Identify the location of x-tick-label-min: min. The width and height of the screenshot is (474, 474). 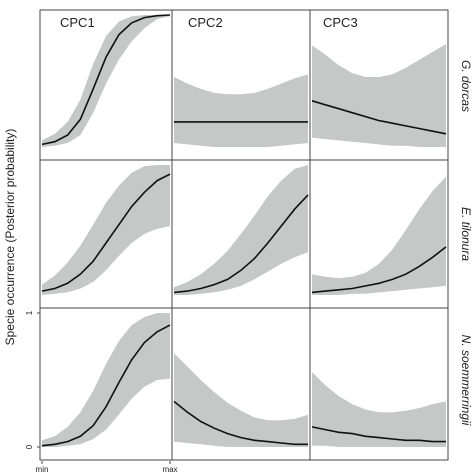
(42, 469).